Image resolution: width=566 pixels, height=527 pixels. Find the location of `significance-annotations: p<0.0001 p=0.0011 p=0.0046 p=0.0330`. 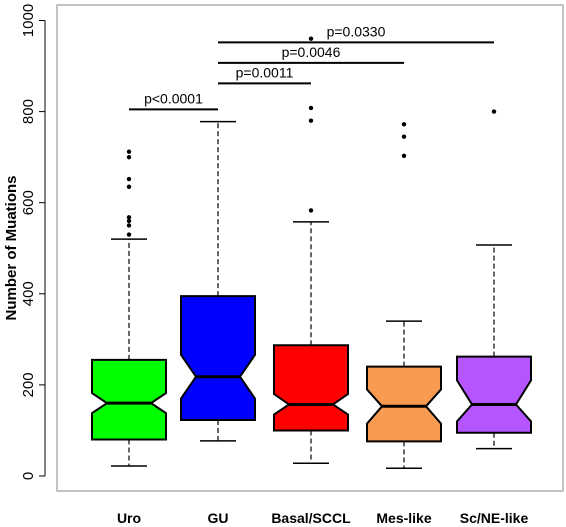

significance-annotations: p<0.0001 p=0.0011 p=0.0046 p=0.0330 is located at coordinates (311, 67).